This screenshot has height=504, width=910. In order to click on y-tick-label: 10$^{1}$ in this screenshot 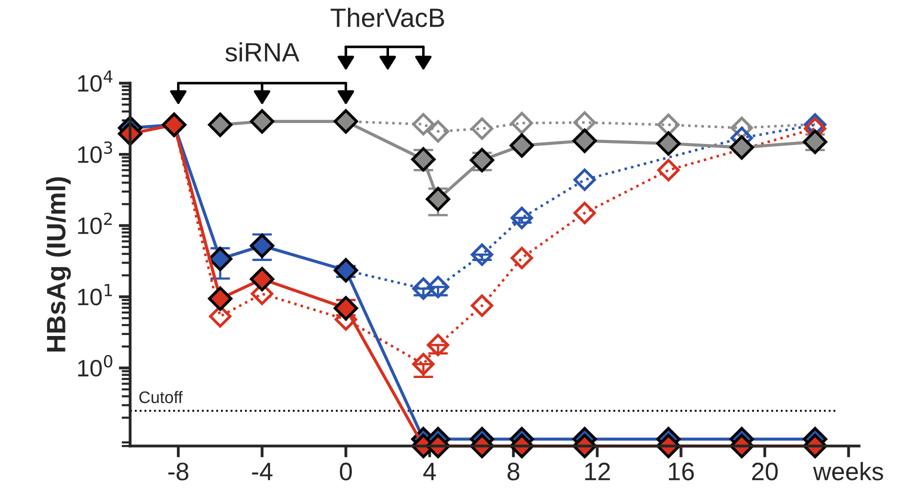, I will do `click(95, 295)`.